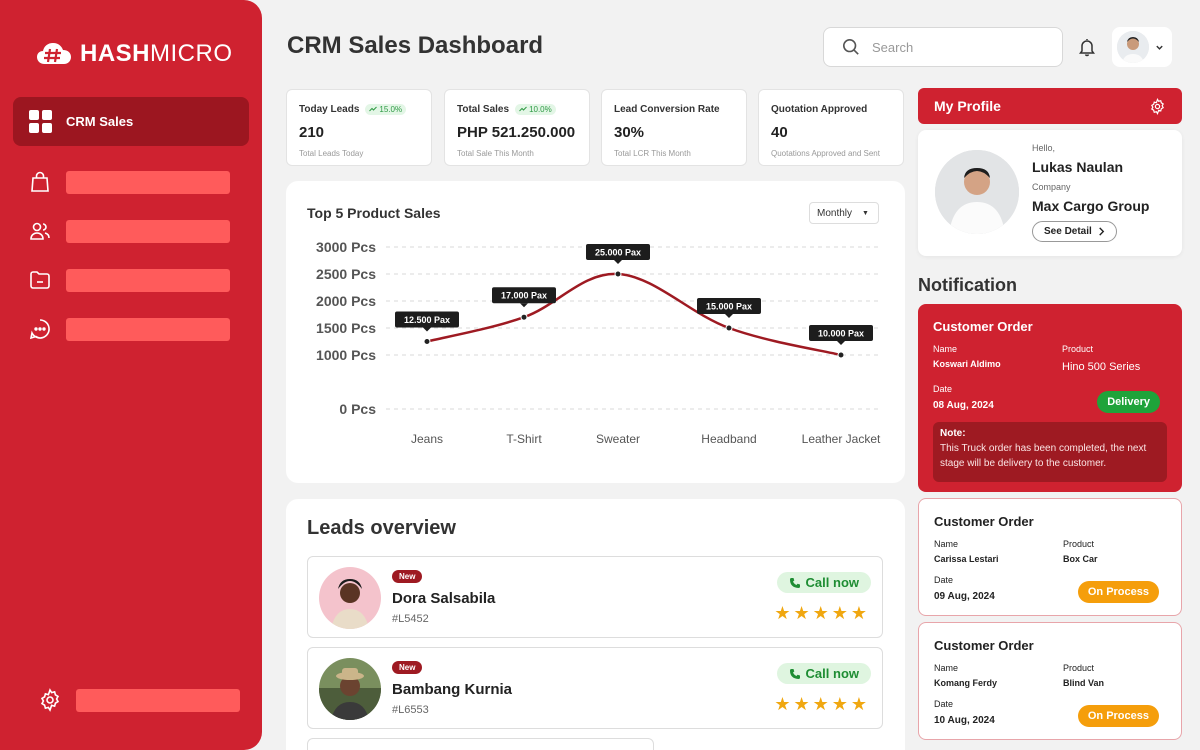 This screenshot has height=750, width=1200. I want to click on user-menu-button, so click(1142, 47).